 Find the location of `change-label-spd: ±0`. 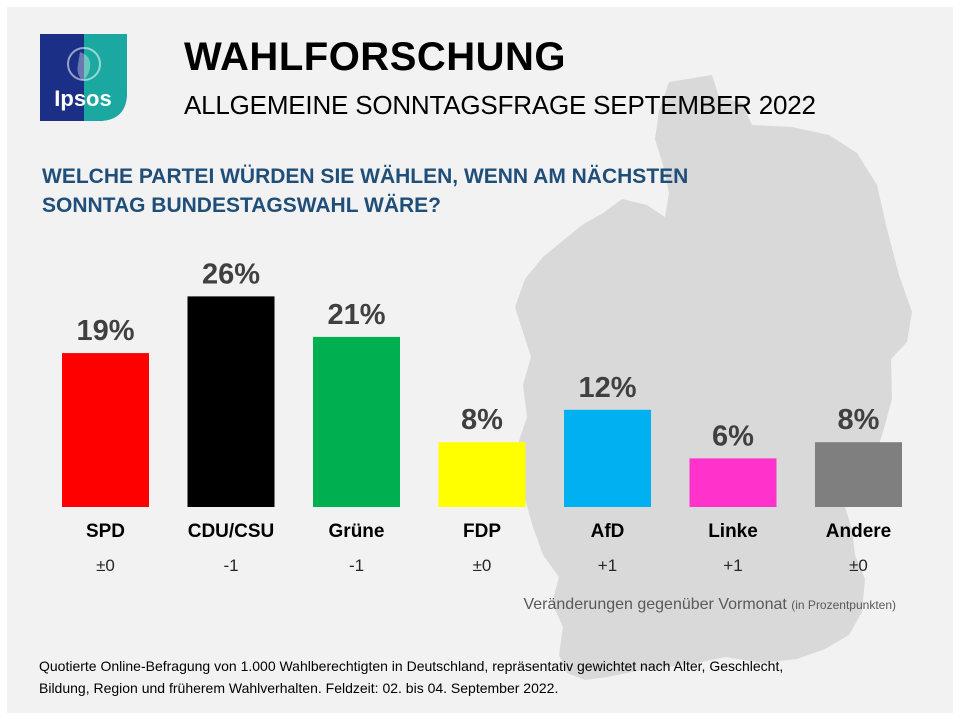

change-label-spd: ±0 is located at coordinates (105, 565).